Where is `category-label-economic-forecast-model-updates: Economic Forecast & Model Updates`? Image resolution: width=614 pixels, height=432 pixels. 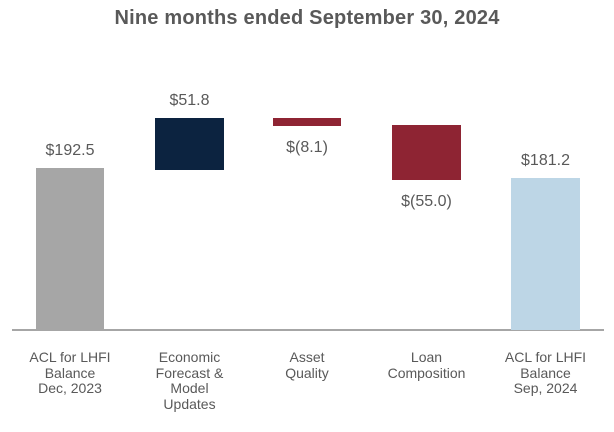 category-label-economic-forecast-model-updates: Economic Forecast & Model Updates is located at coordinates (189, 380).